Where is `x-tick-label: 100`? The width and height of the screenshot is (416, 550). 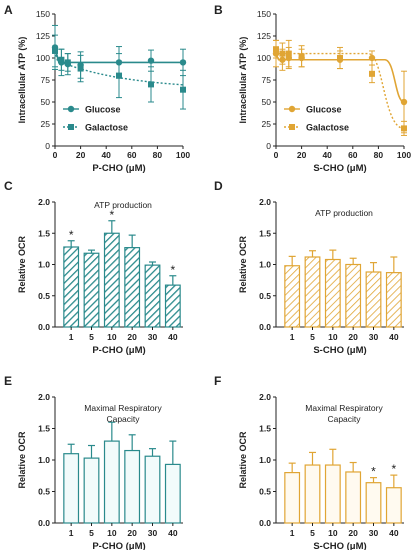
x-tick-label: 100 is located at coordinates (183, 155).